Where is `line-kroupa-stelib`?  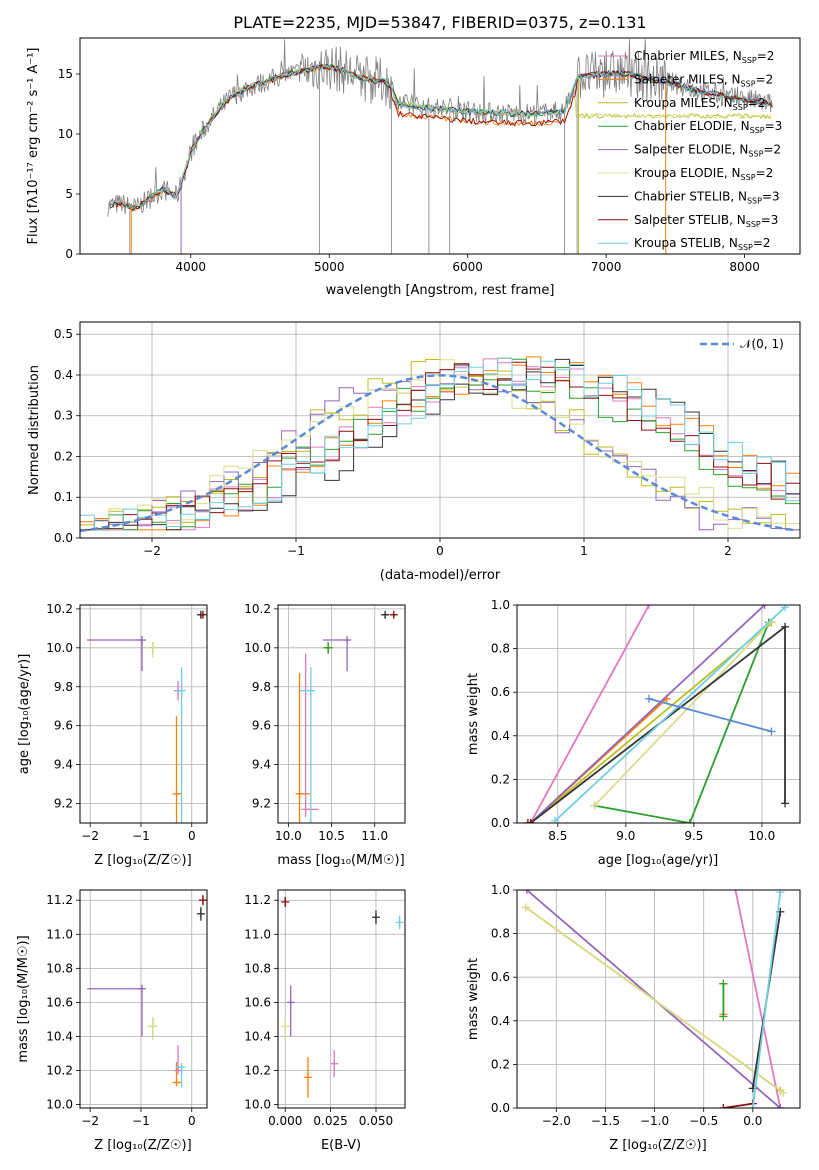
line-kroupa-stelib is located at coordinates (766, 999).